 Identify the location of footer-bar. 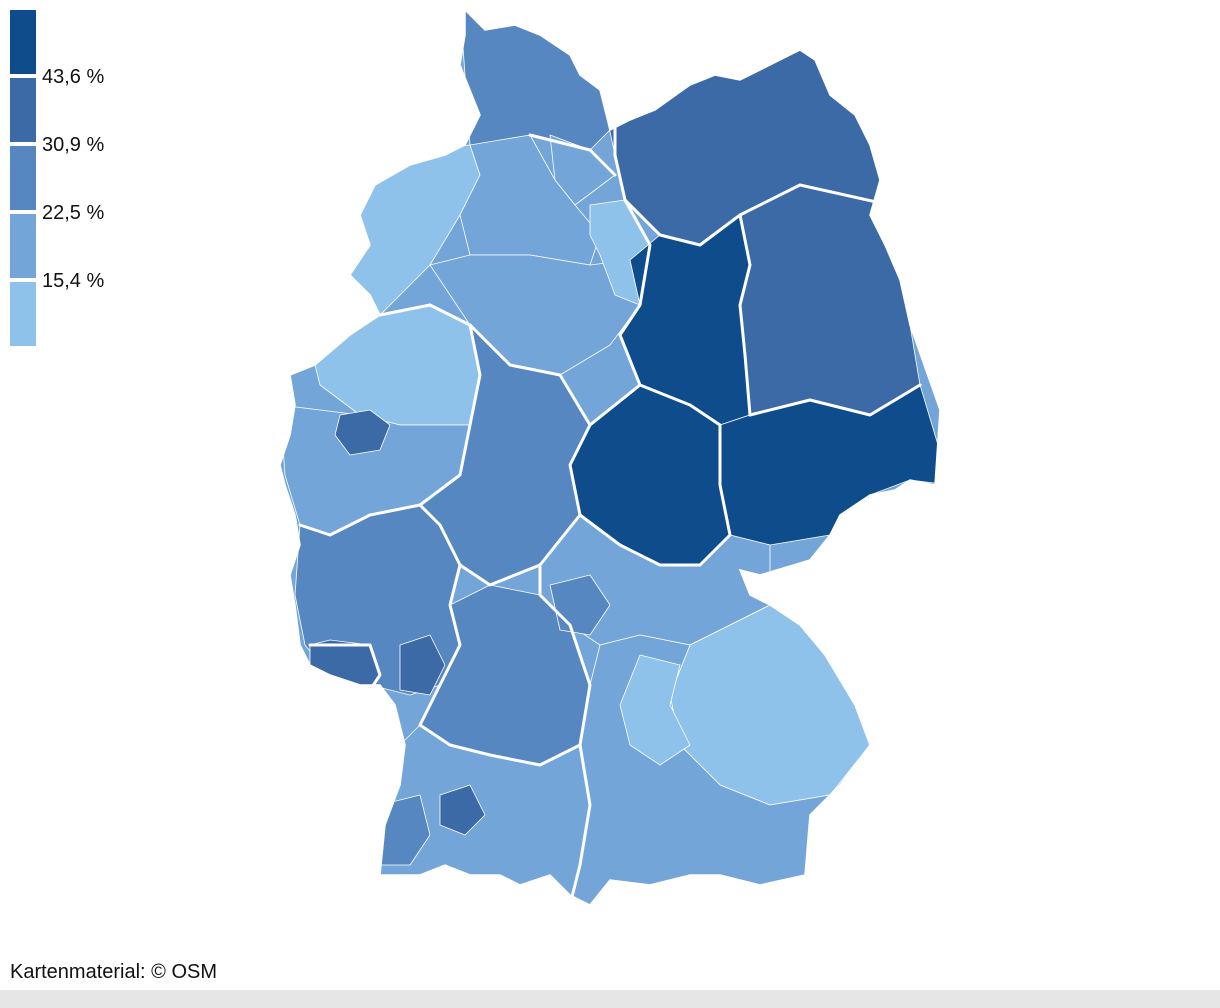
(610, 999).